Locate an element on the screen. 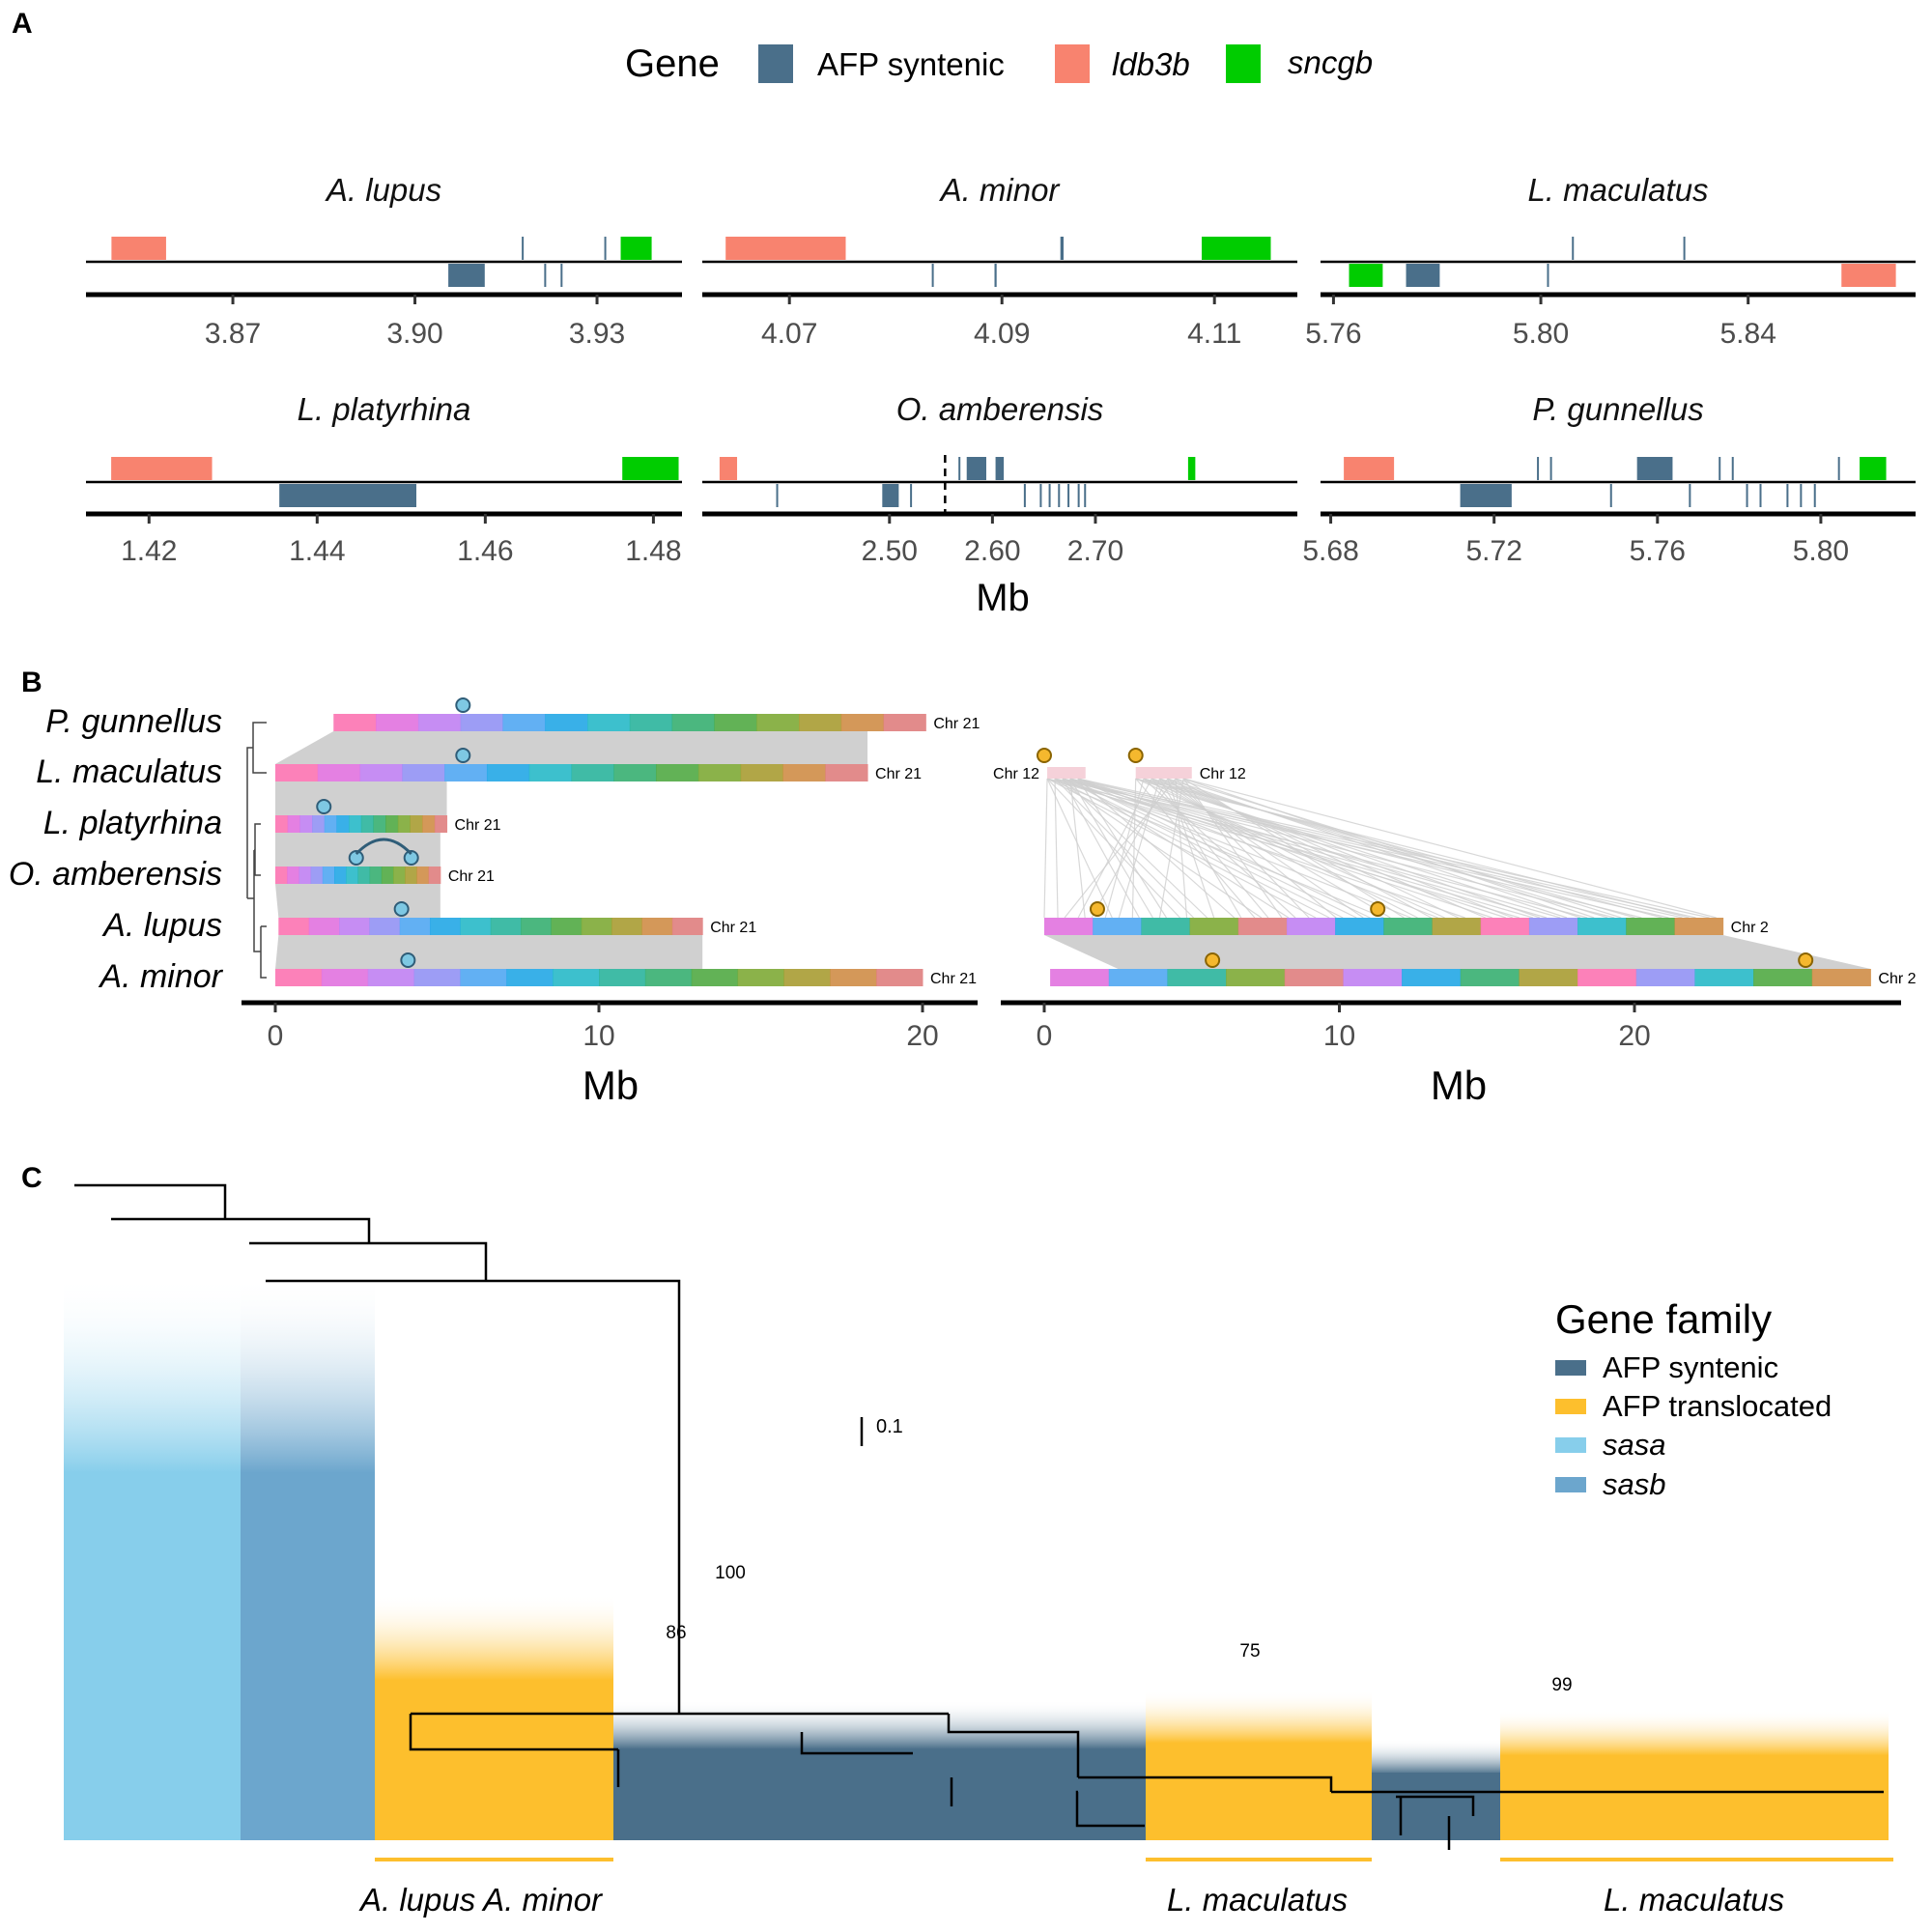 This screenshot has width=1932, height=1932. right-chromosomes: Chr 12 Chr 12 Chr 2 Chr 2 is located at coordinates (1455, 867).